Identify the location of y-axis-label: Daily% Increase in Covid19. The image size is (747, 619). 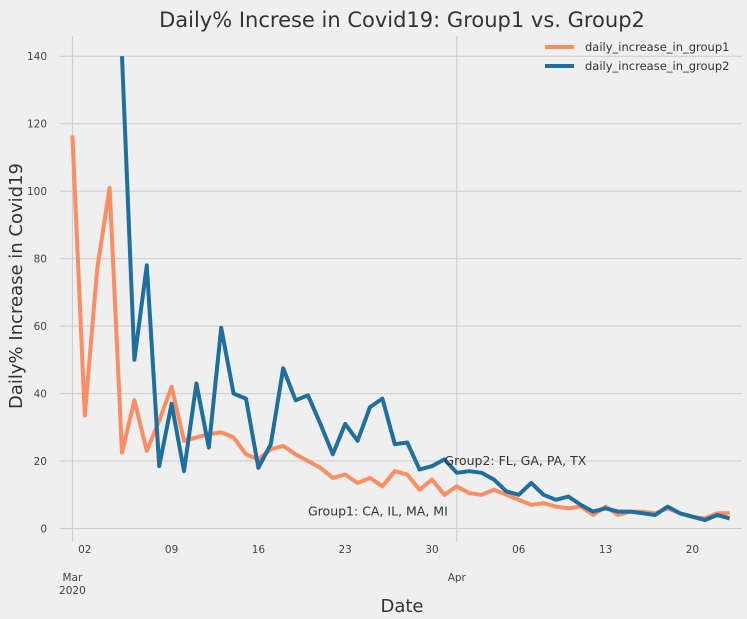
(16, 286).